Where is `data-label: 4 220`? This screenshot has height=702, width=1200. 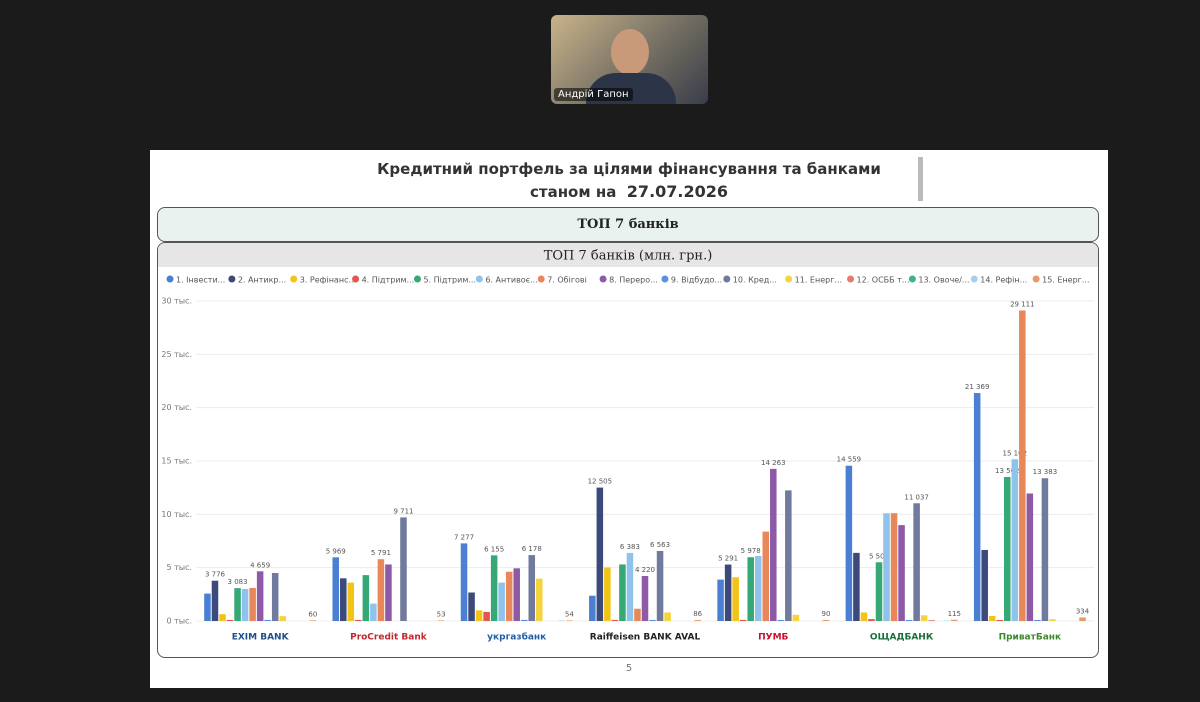
data-label: 4 220 is located at coordinates (645, 570).